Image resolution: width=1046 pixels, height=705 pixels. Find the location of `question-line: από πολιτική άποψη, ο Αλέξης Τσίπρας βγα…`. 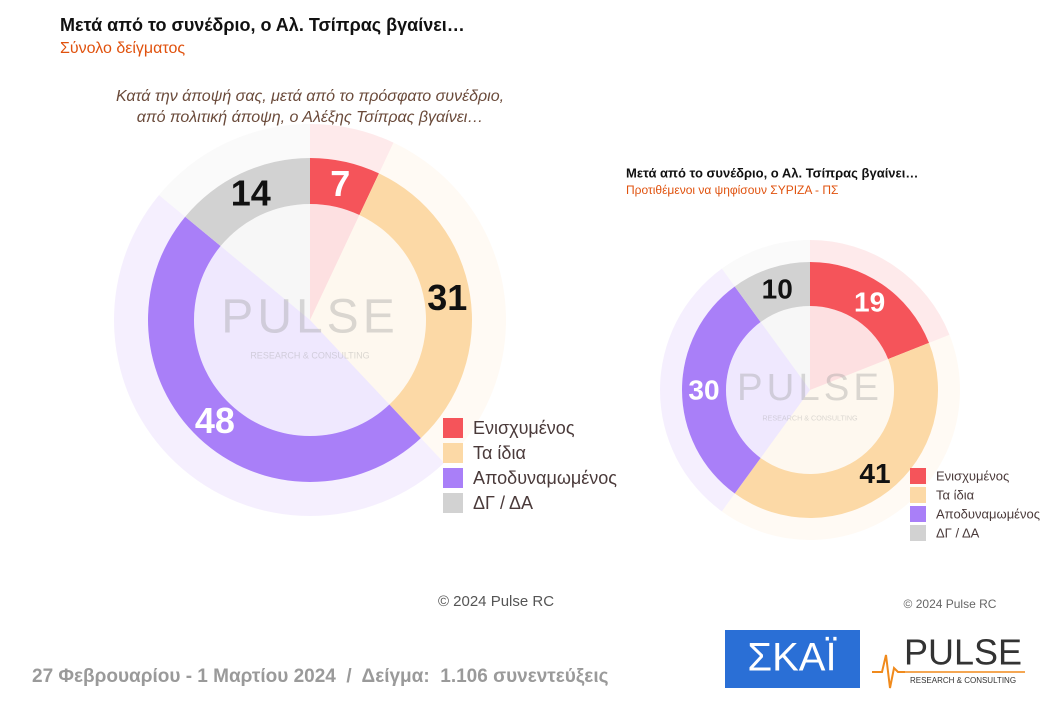

question-line: από πολιτική άποψη, ο Αλέξης Τσίπρας βγα… is located at coordinates (310, 117).